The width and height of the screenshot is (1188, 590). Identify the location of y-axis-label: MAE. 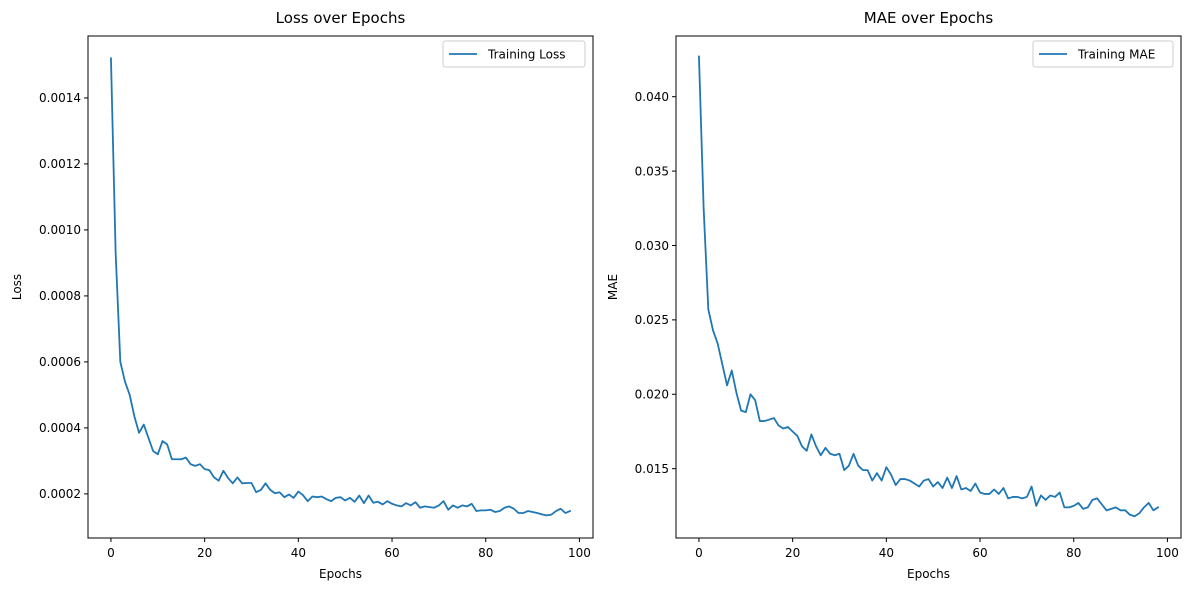
(613, 287).